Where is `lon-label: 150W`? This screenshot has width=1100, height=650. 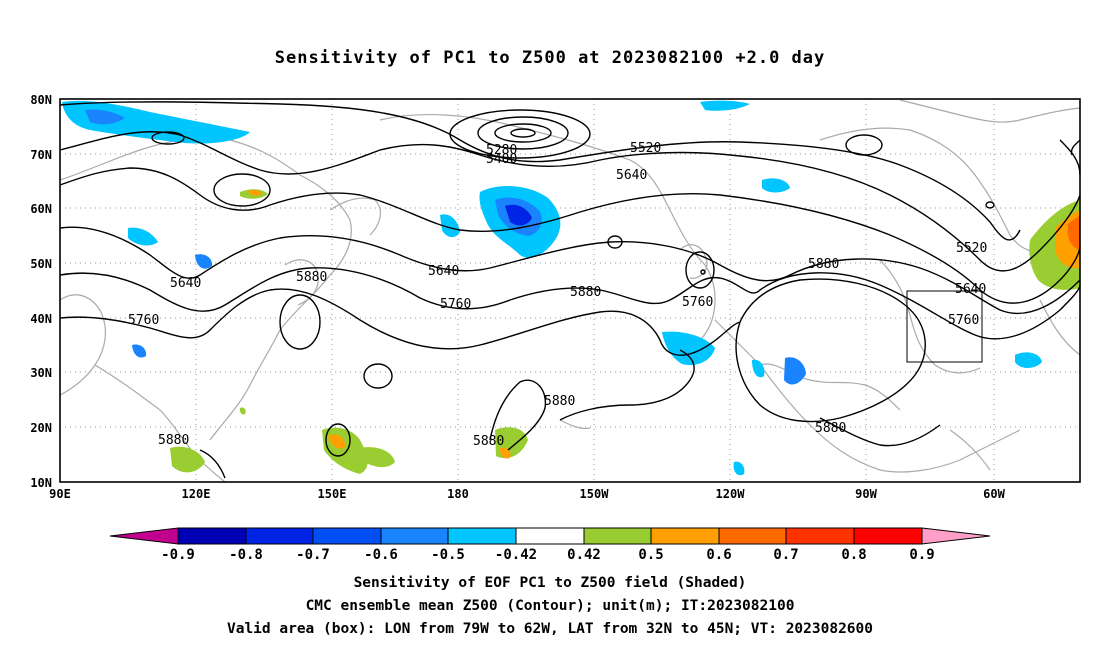 lon-label: 150W is located at coordinates (595, 494).